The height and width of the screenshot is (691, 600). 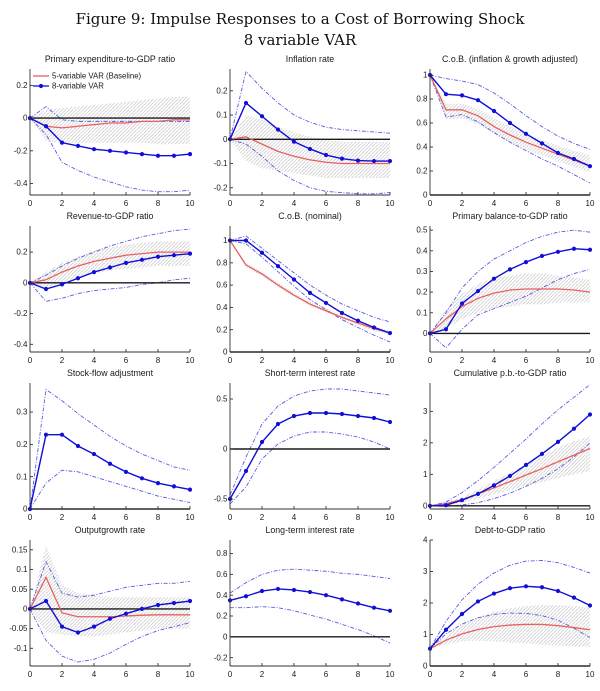 I want to click on axes: -0.1 -0.05 0 0.05 0.1 0.15 0 2 4 6 8 10, so click(x=102, y=609).